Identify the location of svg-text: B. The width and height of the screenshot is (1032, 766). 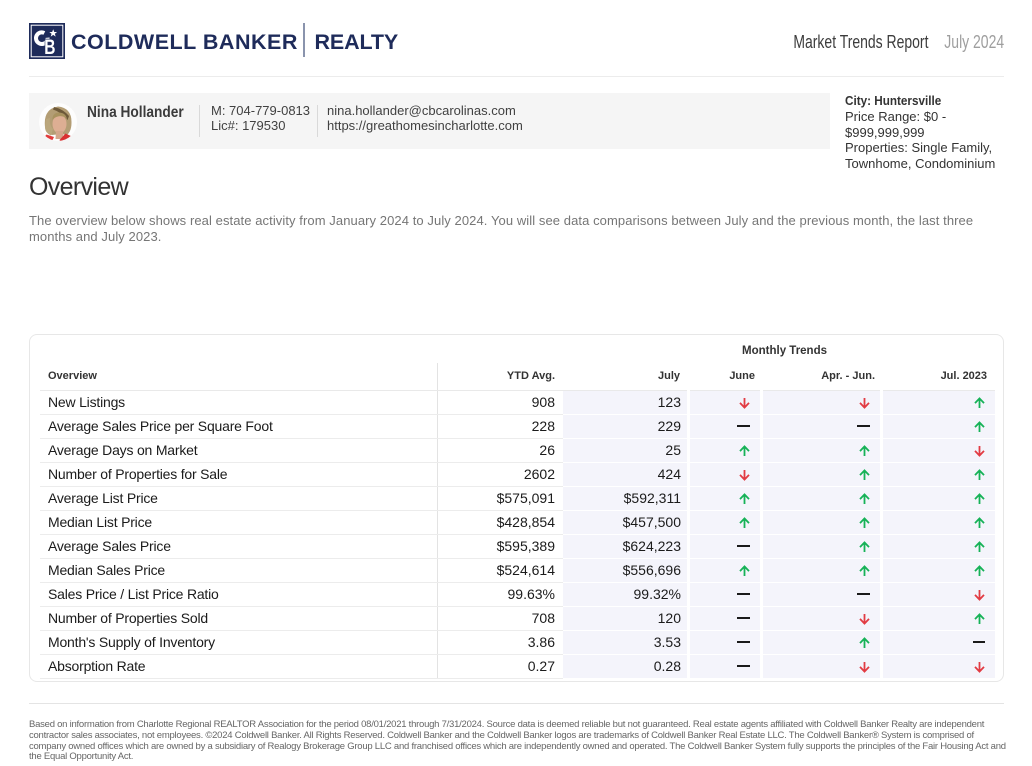
(49, 47).